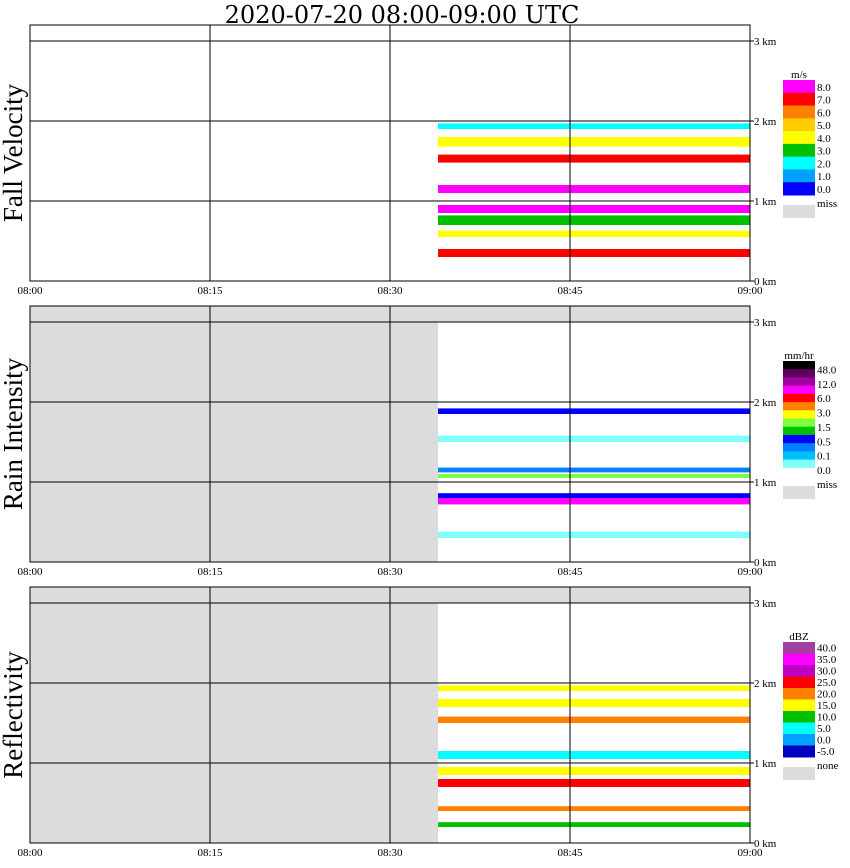  I want to click on colorbar-label: 20.0, so click(827, 695).